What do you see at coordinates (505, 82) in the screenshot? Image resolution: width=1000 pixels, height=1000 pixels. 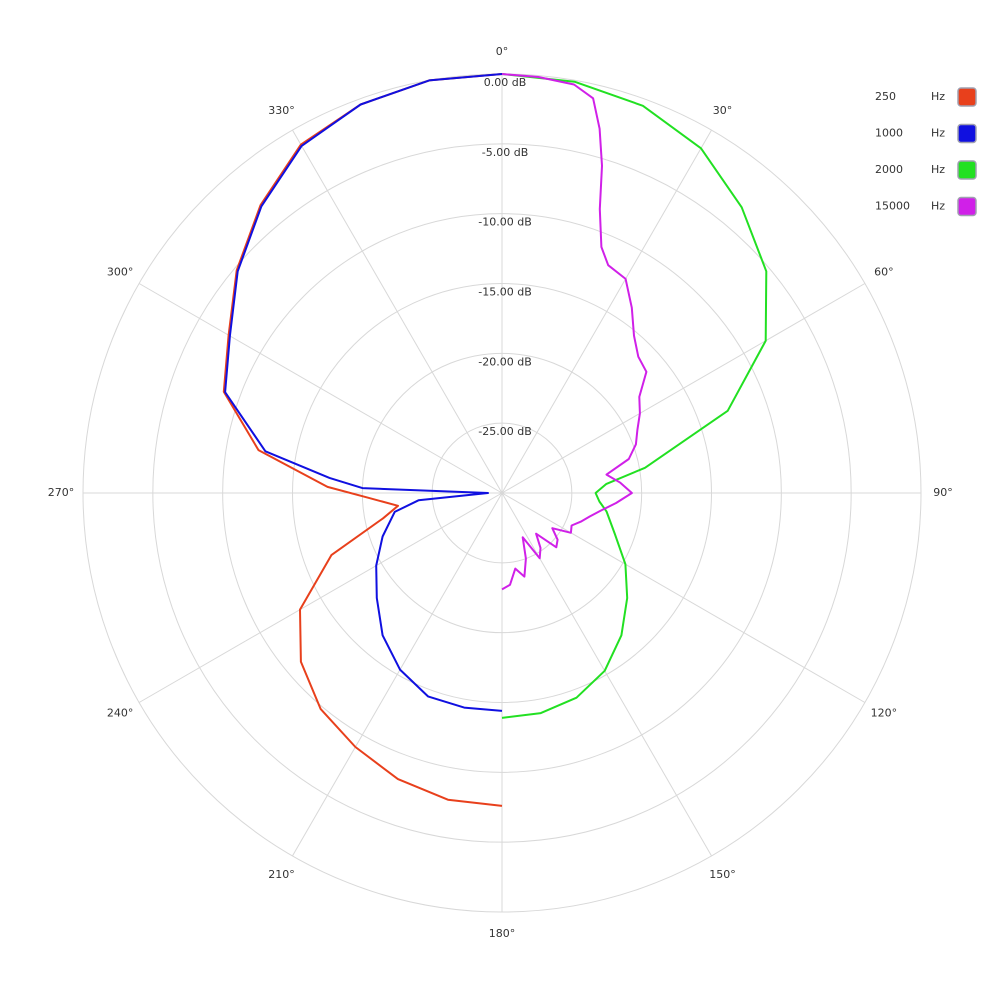 I see `radius-tick-label: 0.00 dB` at bounding box center [505, 82].